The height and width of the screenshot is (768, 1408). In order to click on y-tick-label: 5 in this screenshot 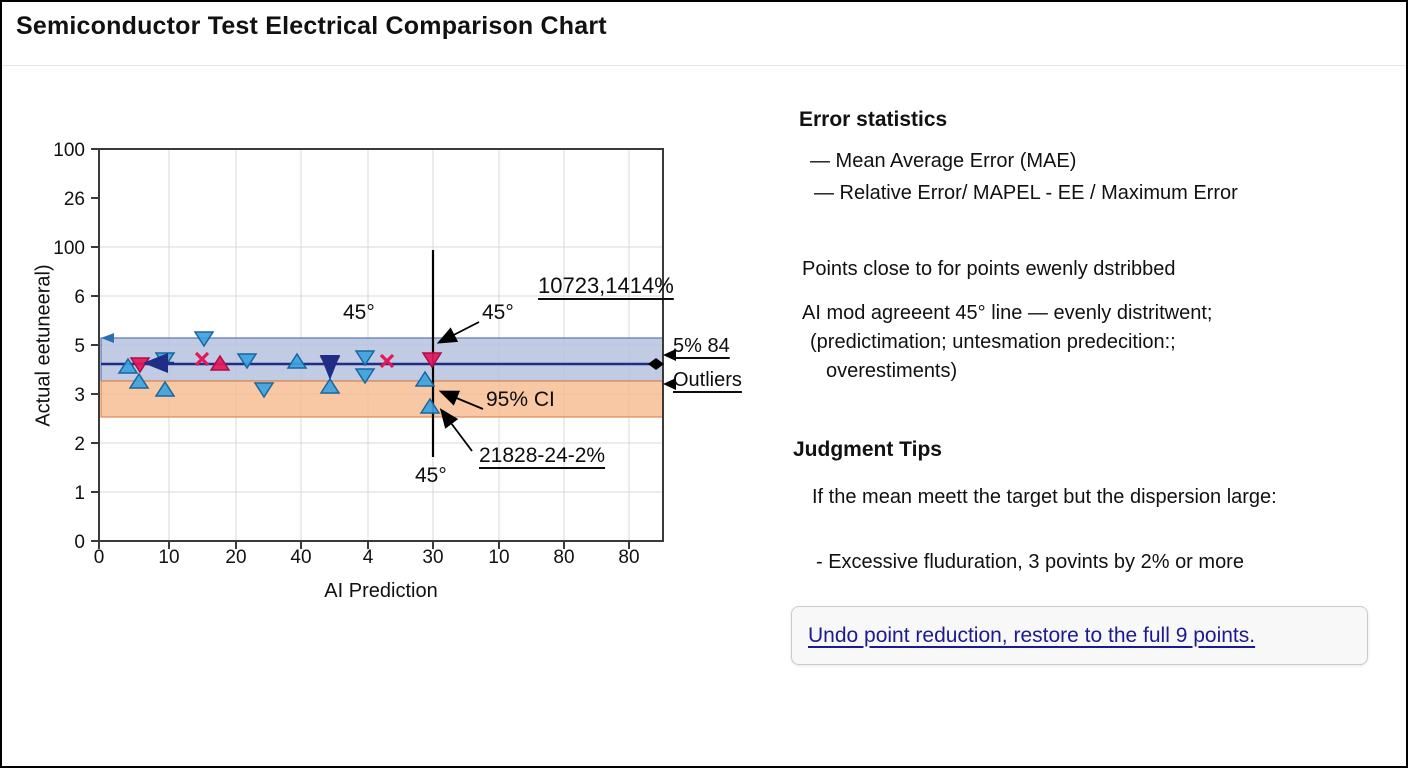, I will do `click(79, 346)`.